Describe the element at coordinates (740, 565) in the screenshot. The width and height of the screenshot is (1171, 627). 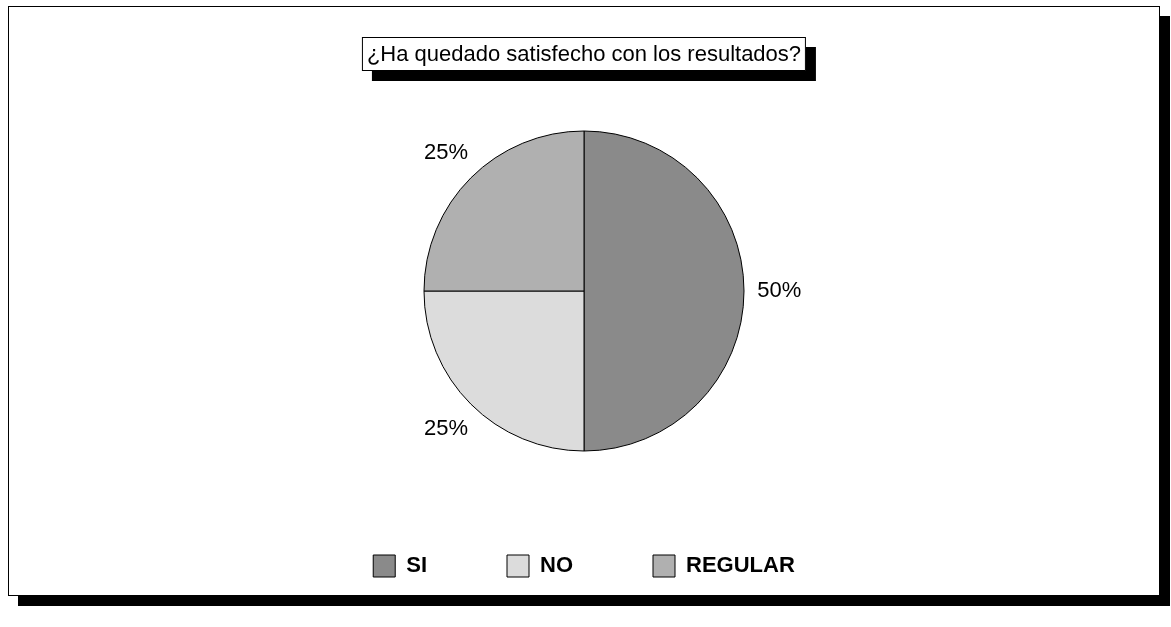
I see `legend-label: REGULAR` at that location.